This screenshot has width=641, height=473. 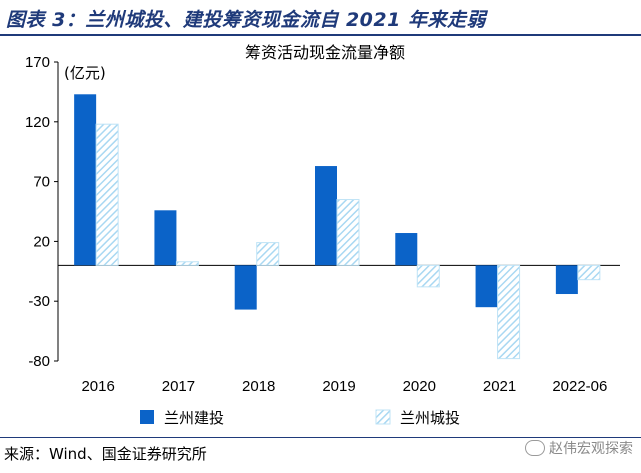 I want to click on x-tick-label: 2017, so click(x=178, y=386).